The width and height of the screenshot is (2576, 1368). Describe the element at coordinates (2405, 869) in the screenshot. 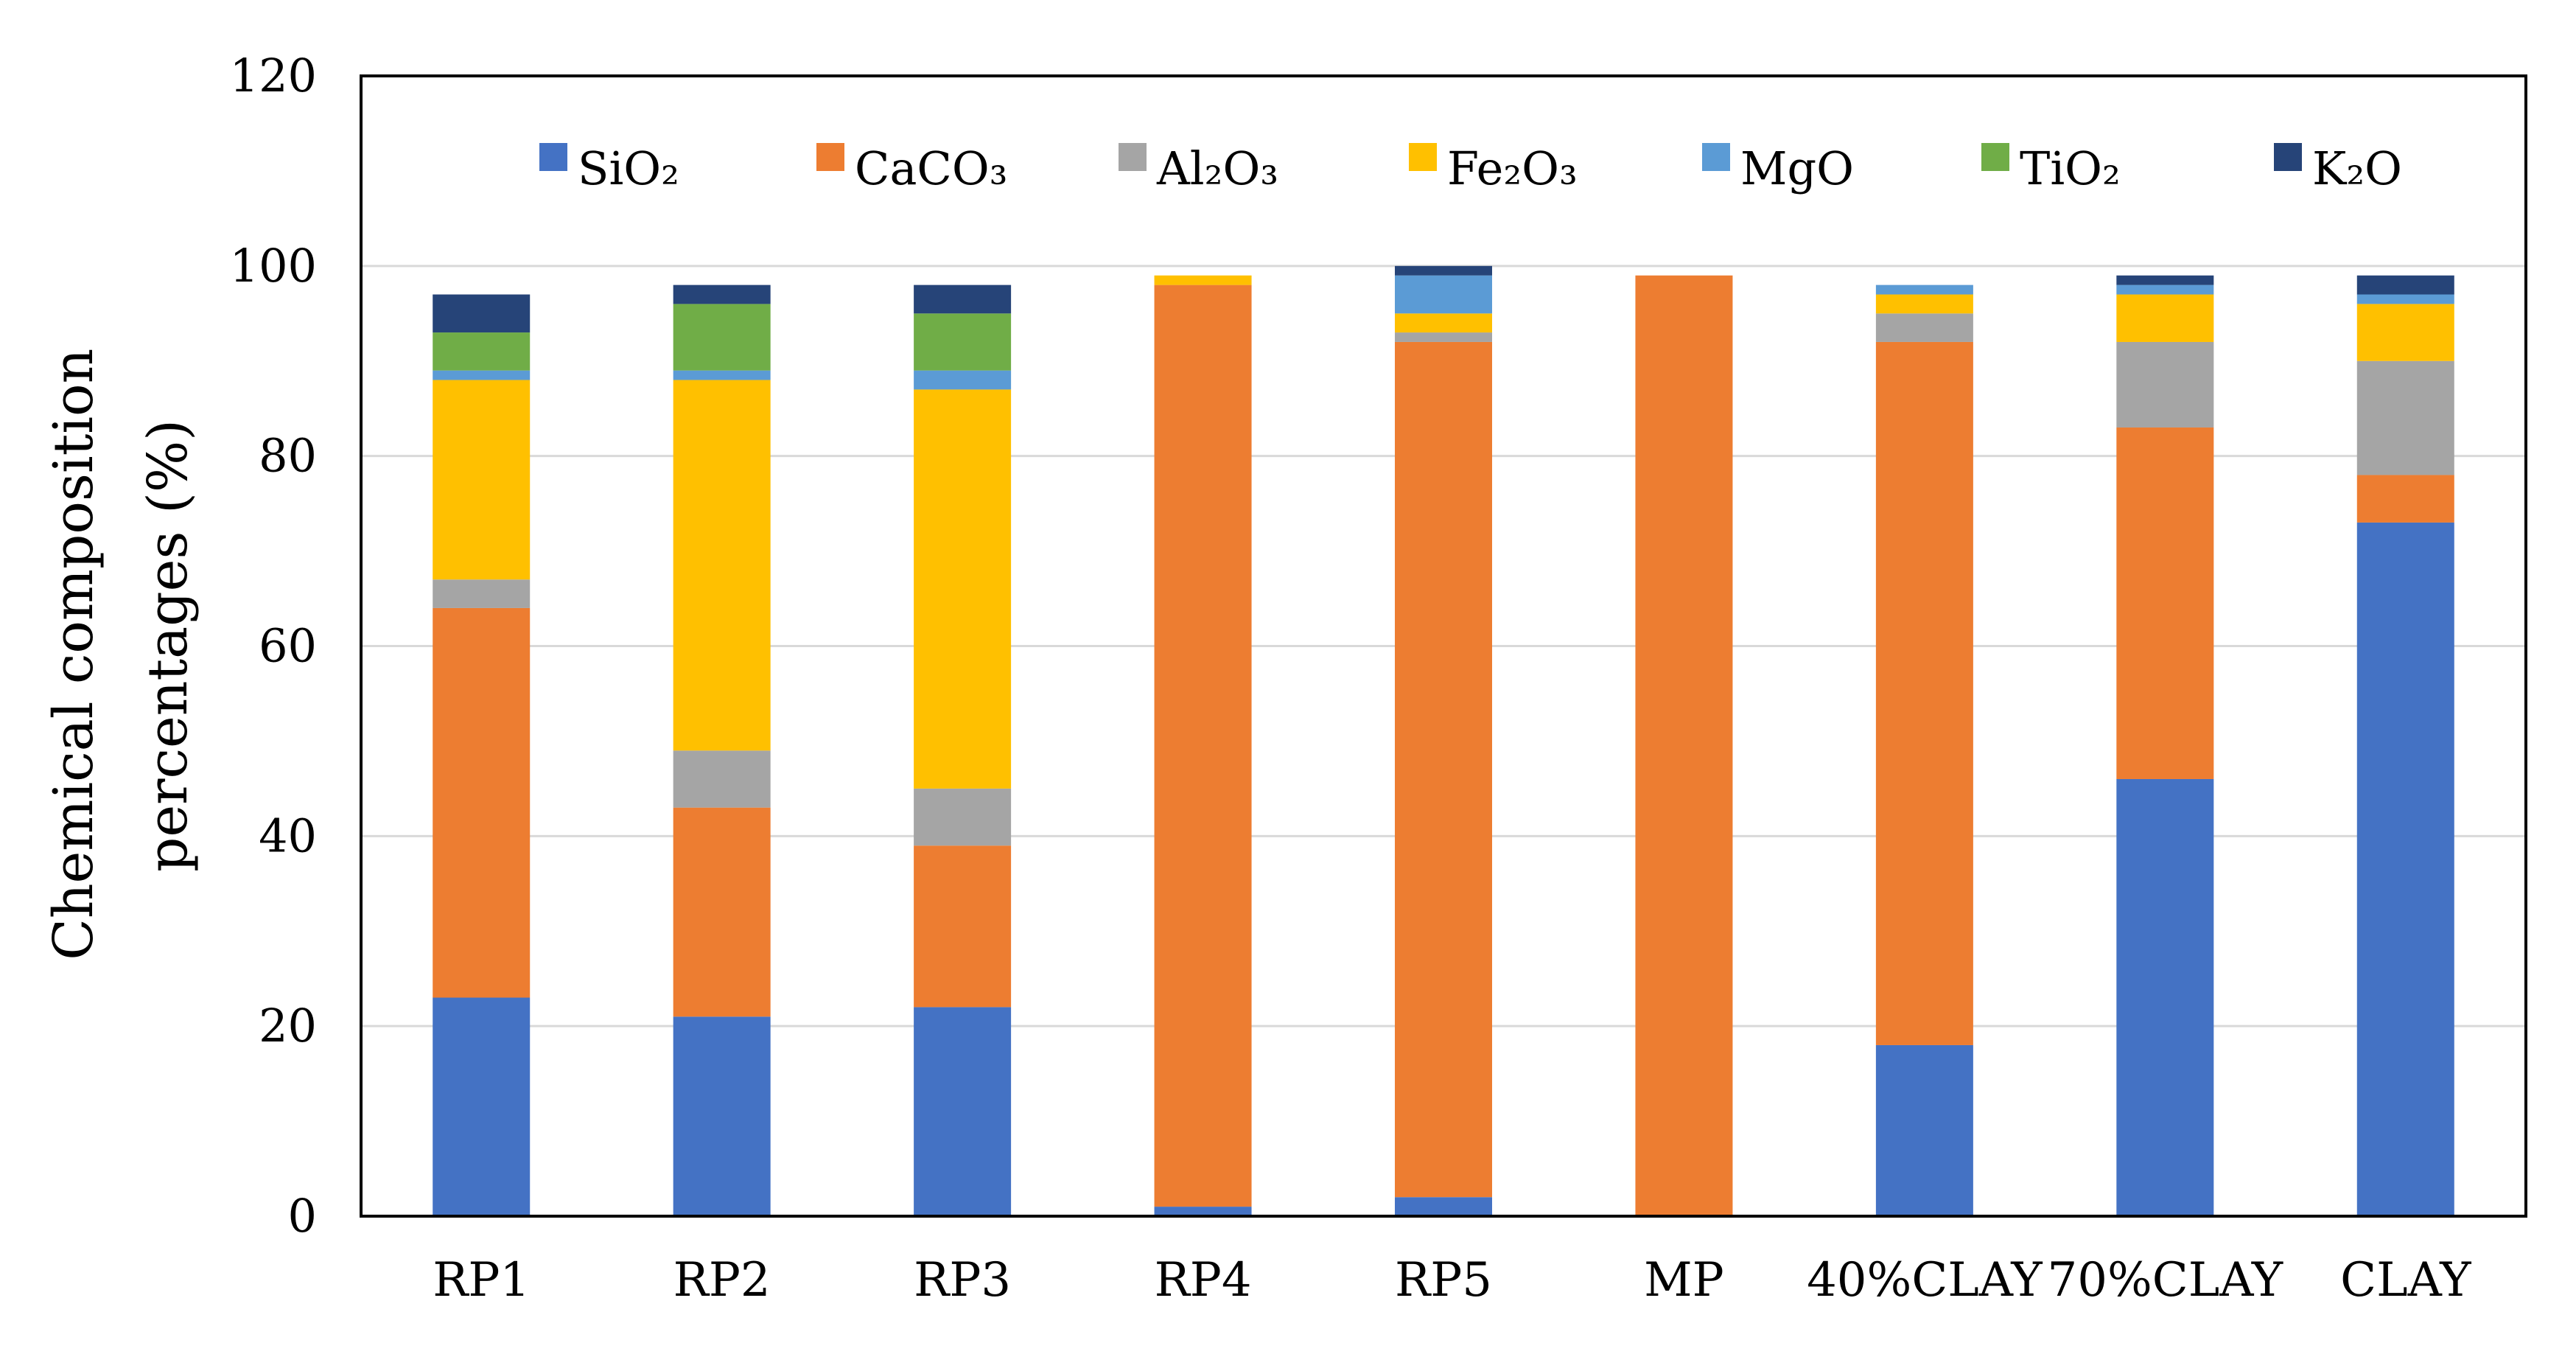

I see `bar-clay-sio` at that location.